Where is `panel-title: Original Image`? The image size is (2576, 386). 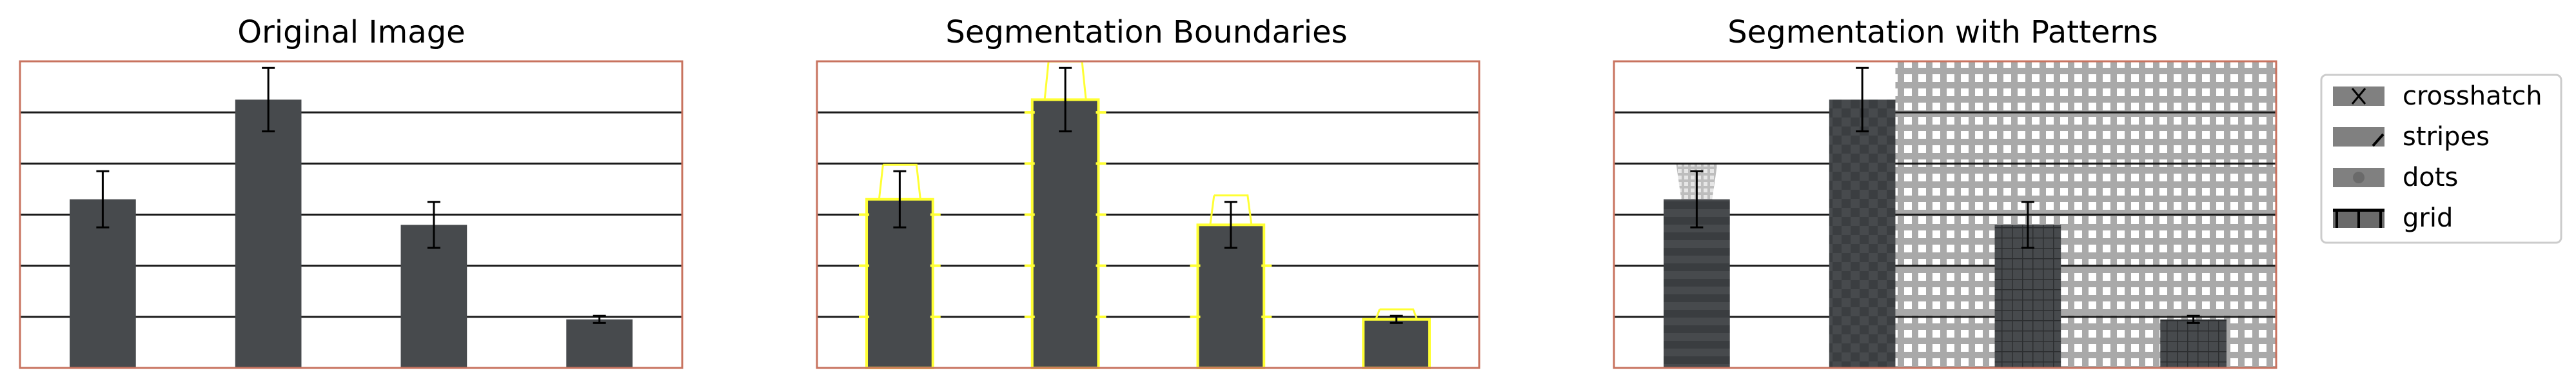
panel-title: Original Image is located at coordinates (351, 32).